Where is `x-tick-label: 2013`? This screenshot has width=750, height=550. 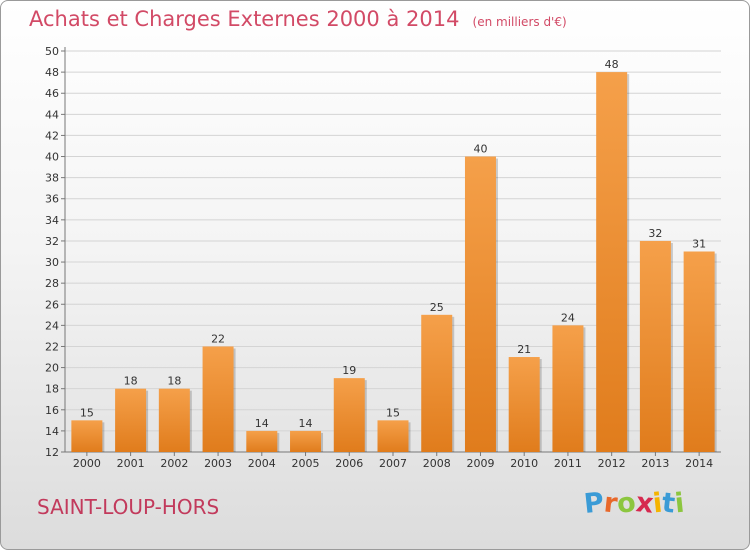
x-tick-label: 2013 is located at coordinates (655, 463).